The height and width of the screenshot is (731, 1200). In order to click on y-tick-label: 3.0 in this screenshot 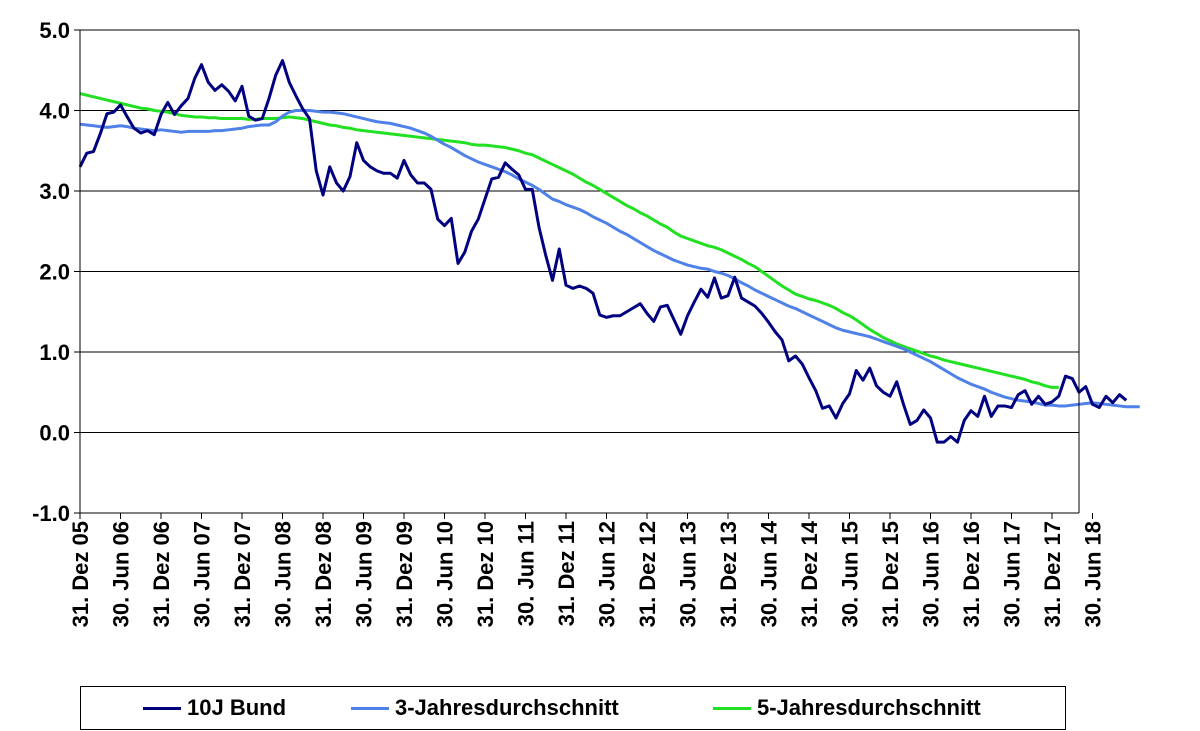, I will do `click(54, 191)`.